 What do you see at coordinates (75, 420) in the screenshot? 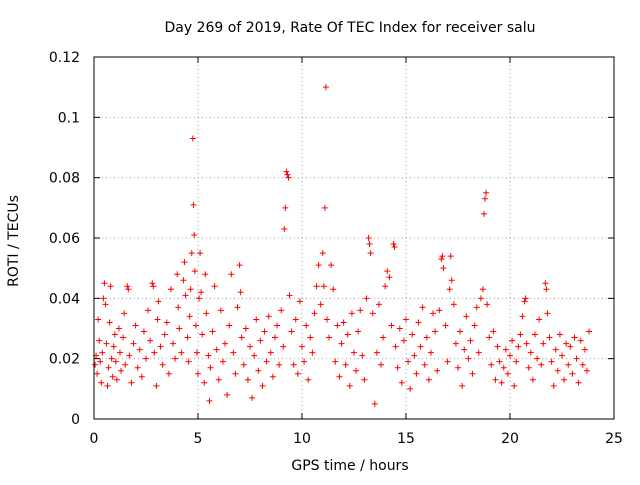
I see `y-tick-label: 0` at bounding box center [75, 420].